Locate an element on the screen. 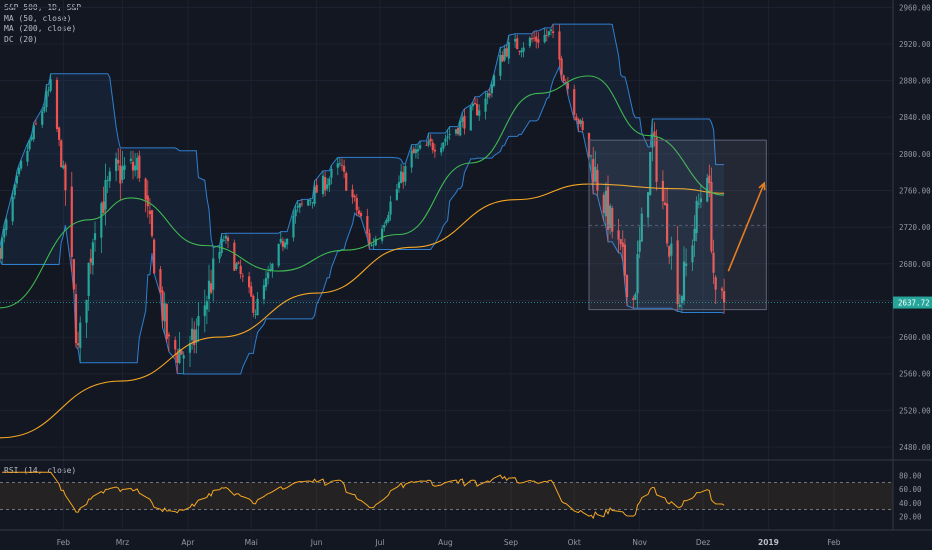 This screenshot has height=550, width=932. price-axis-label: 2520.00 is located at coordinates (915, 410).